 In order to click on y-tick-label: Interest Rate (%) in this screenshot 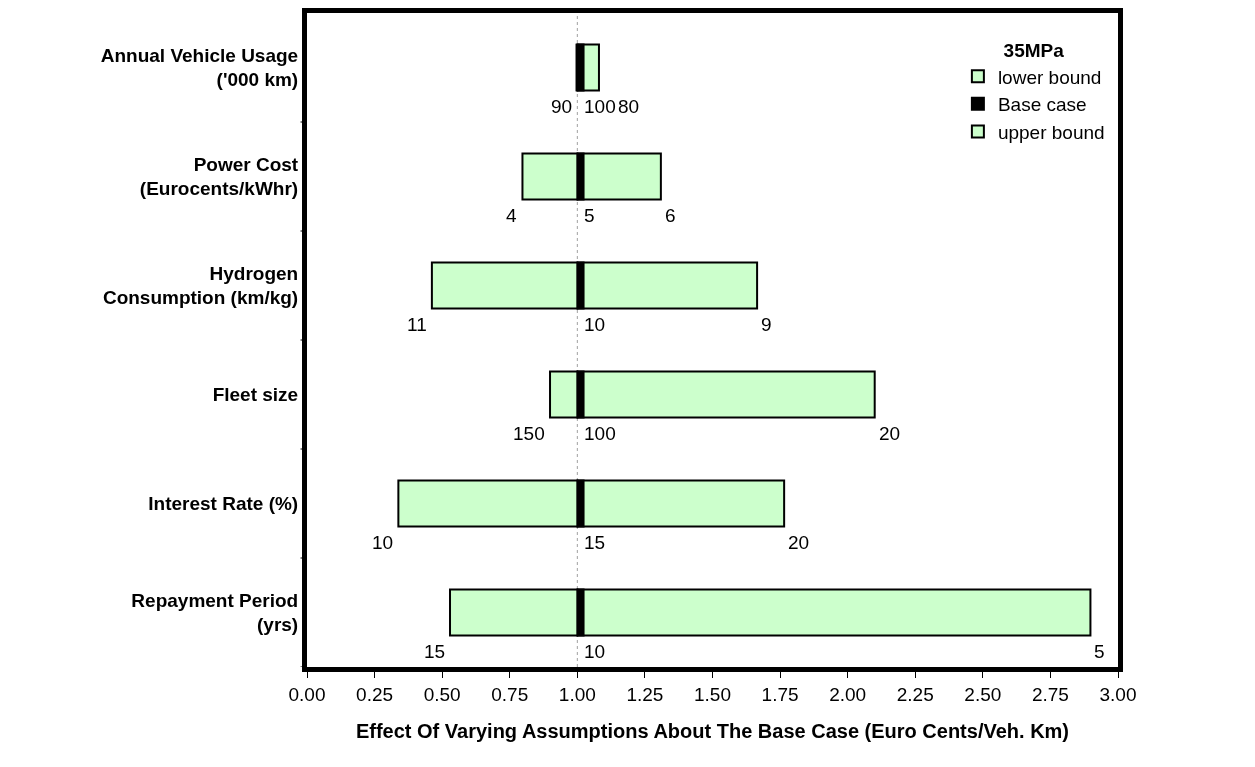, I will do `click(223, 504)`.